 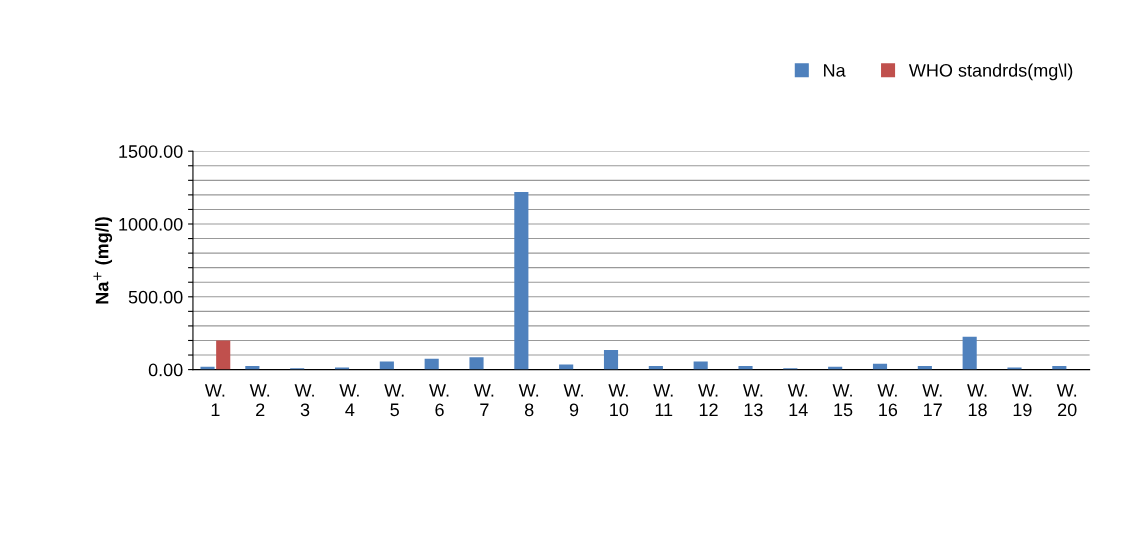 I want to click on x-tick-label: W. 10, so click(x=618, y=400).